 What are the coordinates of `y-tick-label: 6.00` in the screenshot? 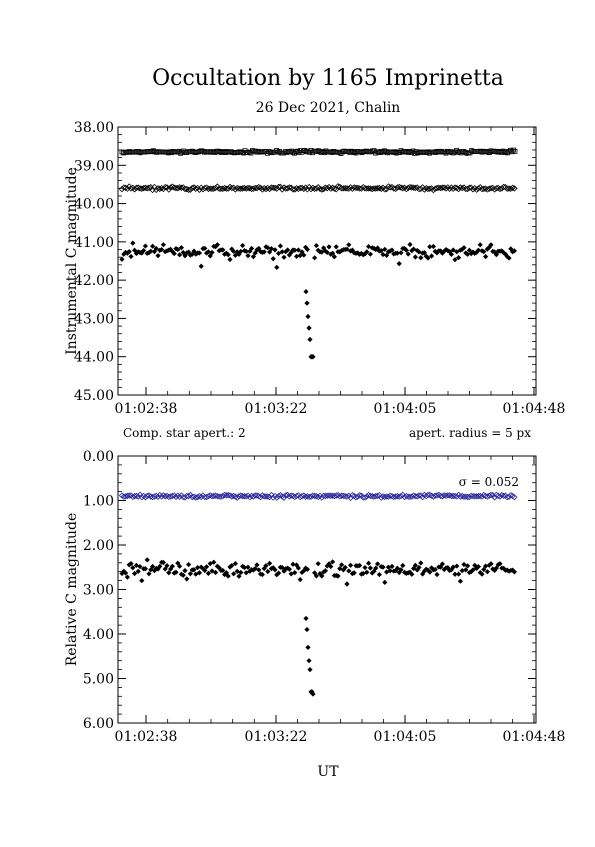 It's located at (98, 724).